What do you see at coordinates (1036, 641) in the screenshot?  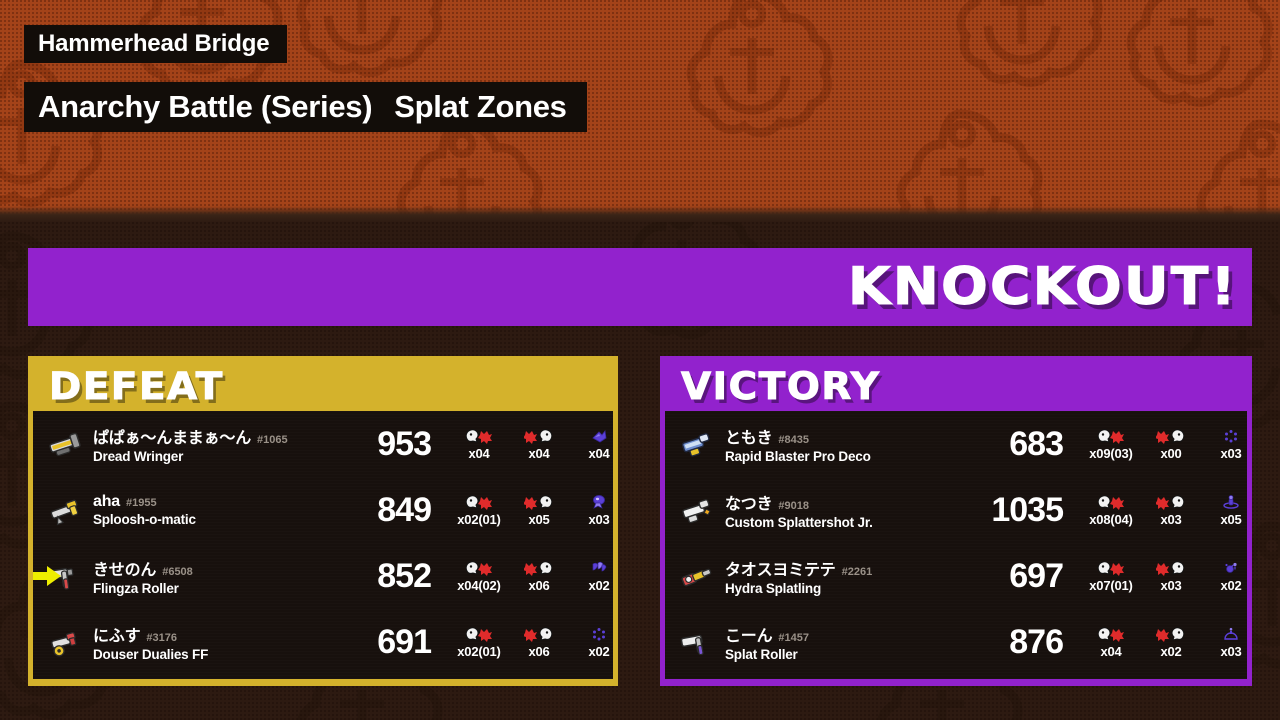 I see `player-score: 876` at bounding box center [1036, 641].